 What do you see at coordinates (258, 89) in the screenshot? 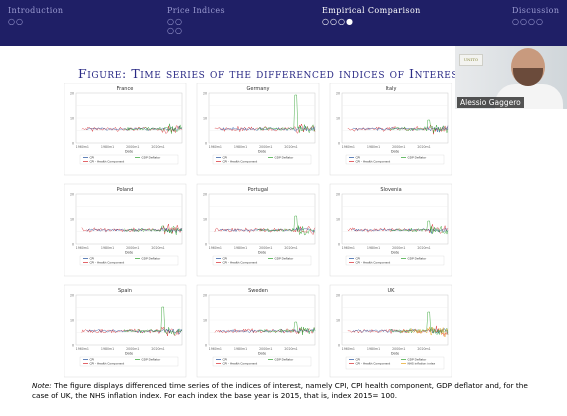
I see `panel-title: Germany` at bounding box center [258, 89].